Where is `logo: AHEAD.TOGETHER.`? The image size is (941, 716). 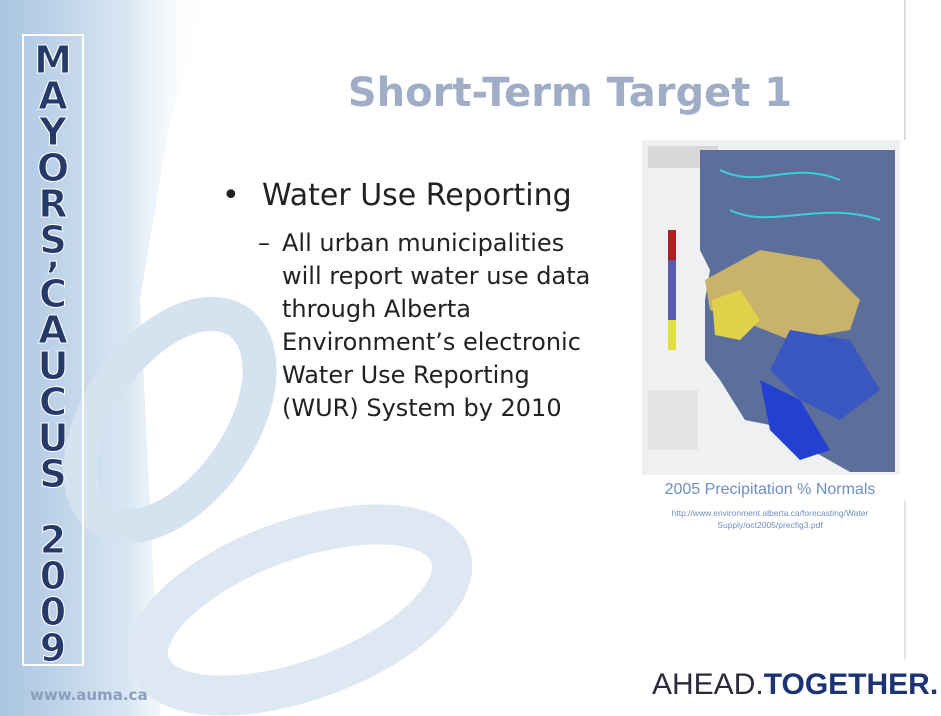
logo: AHEAD.TOGETHER. is located at coordinates (795, 685).